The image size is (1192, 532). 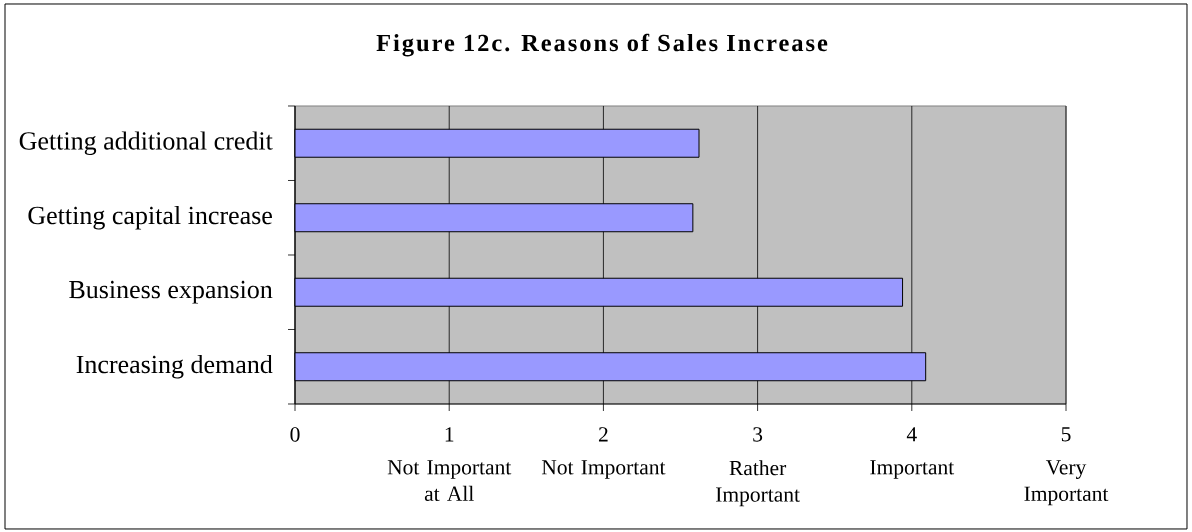 I want to click on y-tick-label: Increasing demand, so click(x=174, y=366).